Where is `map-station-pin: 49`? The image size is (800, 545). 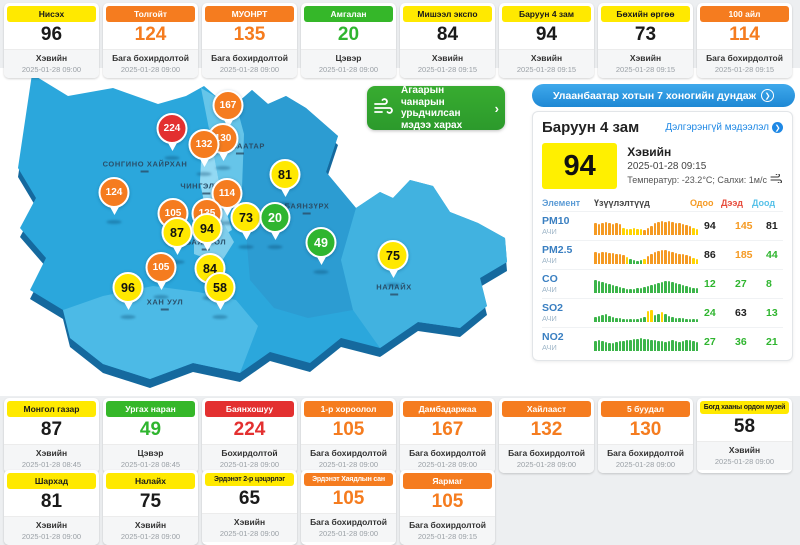
map-station-pin: 49 is located at coordinates (321, 250).